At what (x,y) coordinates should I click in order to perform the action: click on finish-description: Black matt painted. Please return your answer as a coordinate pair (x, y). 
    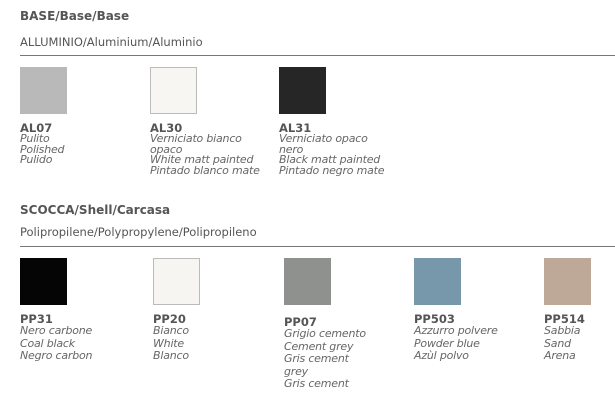
    Looking at the image, I should click on (330, 159).